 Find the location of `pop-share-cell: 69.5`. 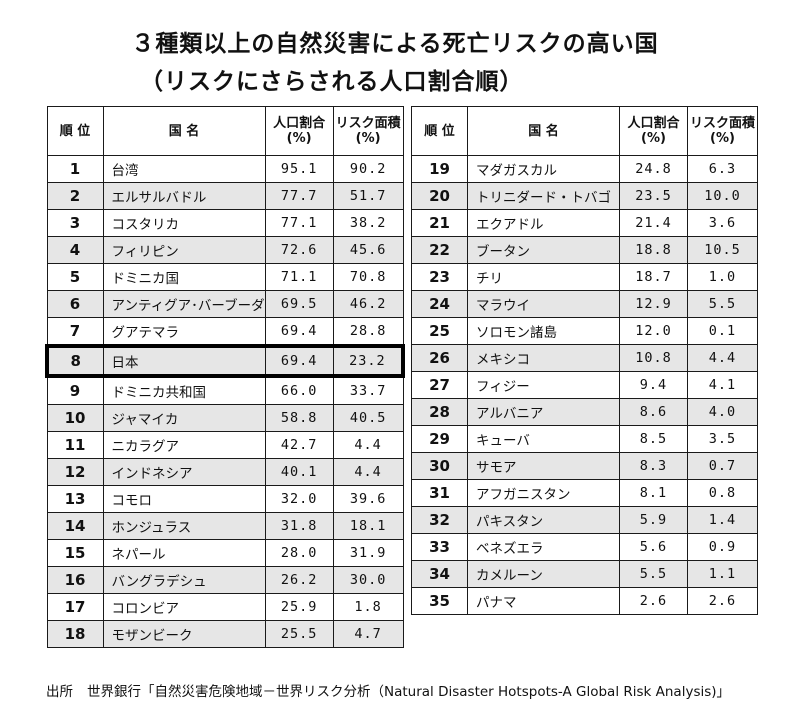

pop-share-cell: 69.5 is located at coordinates (299, 304).